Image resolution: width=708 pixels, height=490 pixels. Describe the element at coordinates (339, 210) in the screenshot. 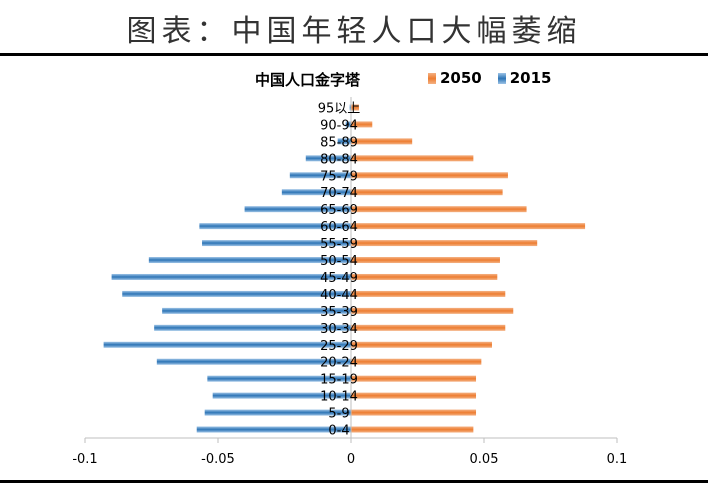

I see `category-label-65-69: 65-69` at that location.